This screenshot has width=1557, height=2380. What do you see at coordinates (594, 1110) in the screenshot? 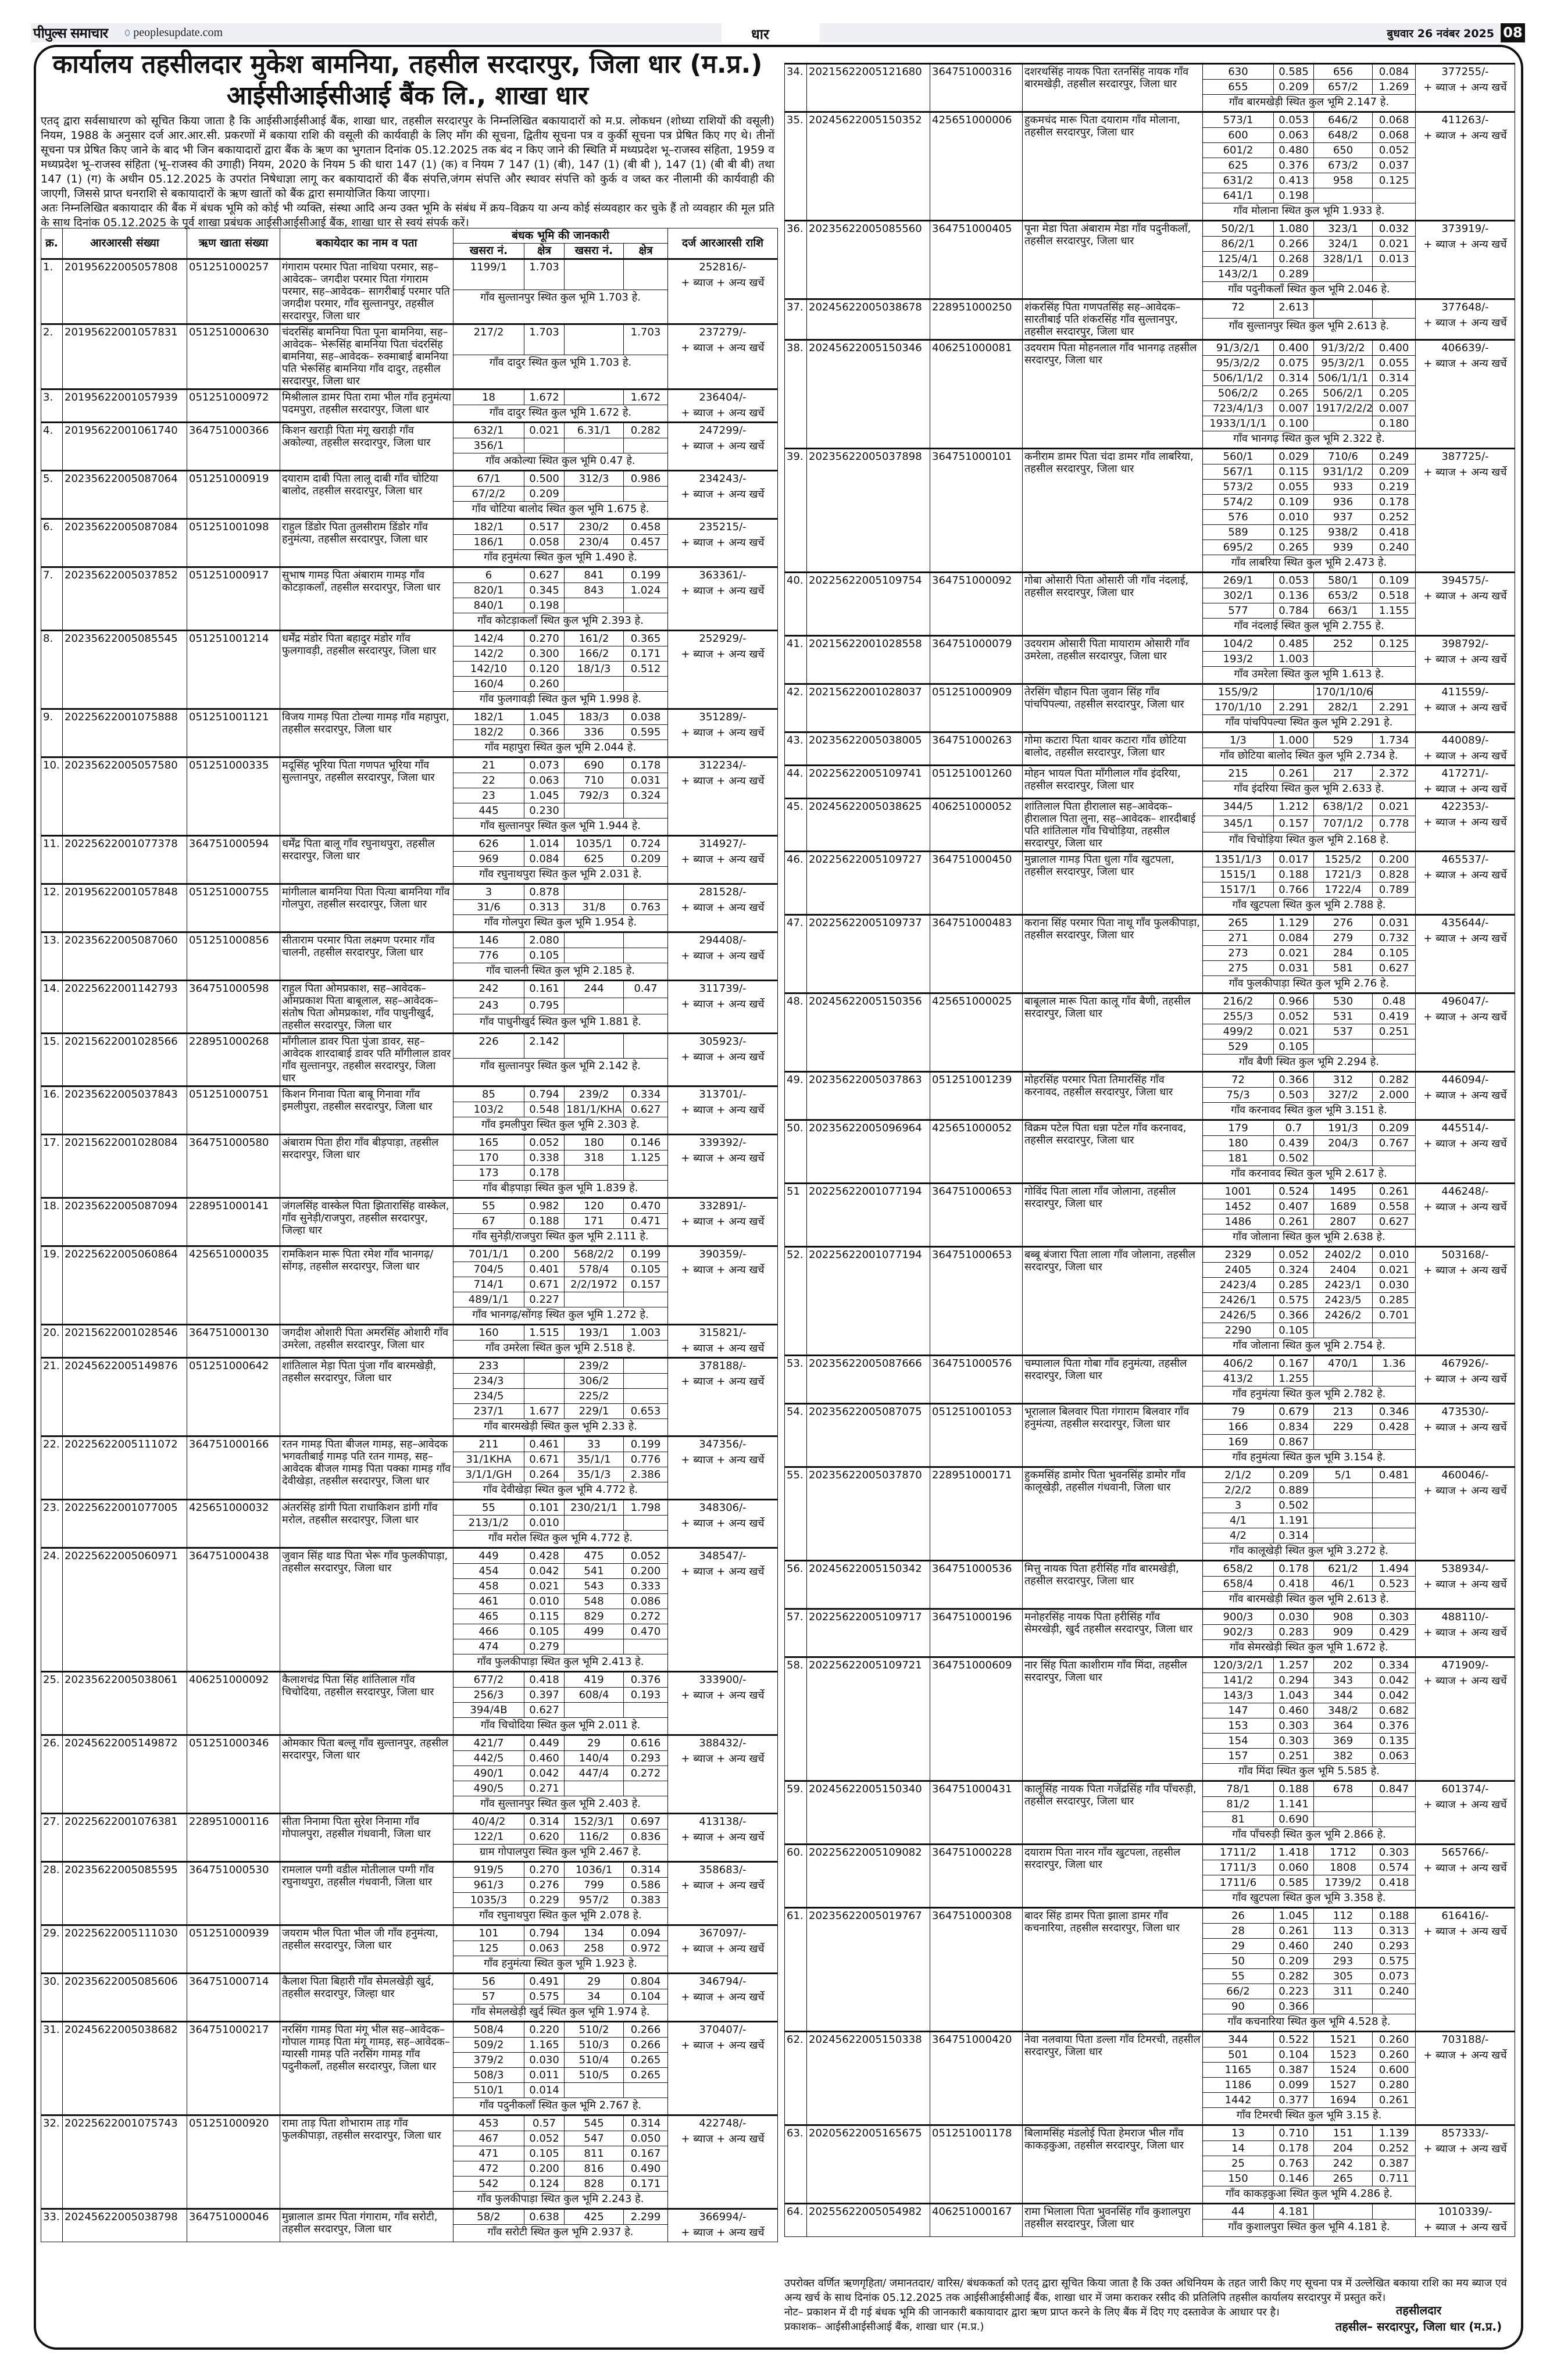
I see `khasra-2: 181/1/KHA` at bounding box center [594, 1110].